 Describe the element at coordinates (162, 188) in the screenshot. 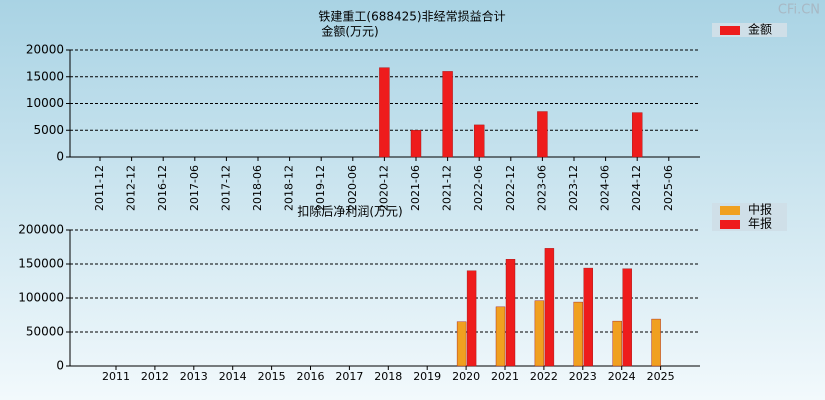

I see `x-tick-label: 2016-12` at that location.